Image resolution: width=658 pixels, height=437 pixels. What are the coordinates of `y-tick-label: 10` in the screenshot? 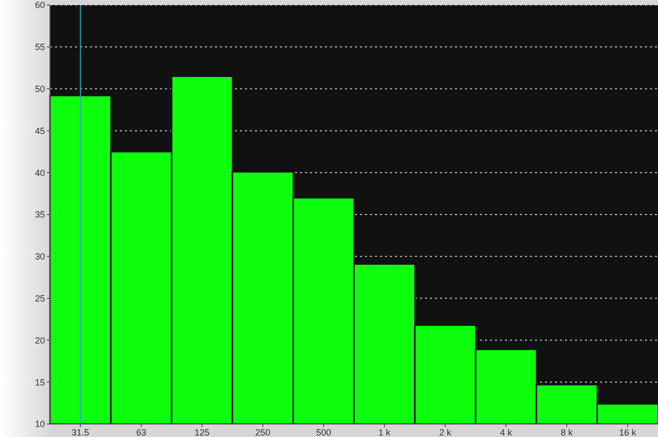 It's located at (39, 424).